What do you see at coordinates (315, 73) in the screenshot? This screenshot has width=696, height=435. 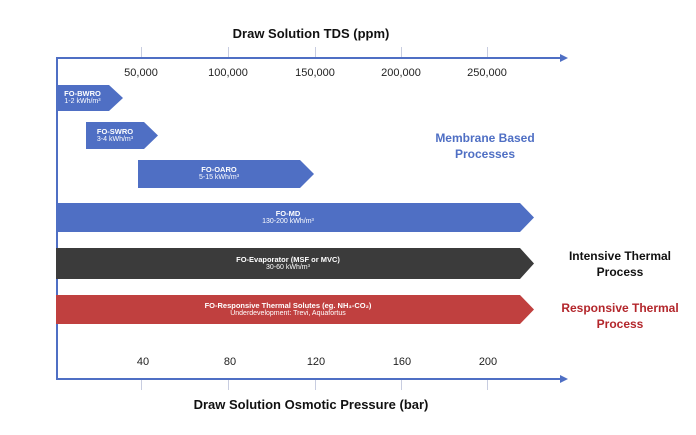 I see `top-tick-label: 150,000` at bounding box center [315, 73].